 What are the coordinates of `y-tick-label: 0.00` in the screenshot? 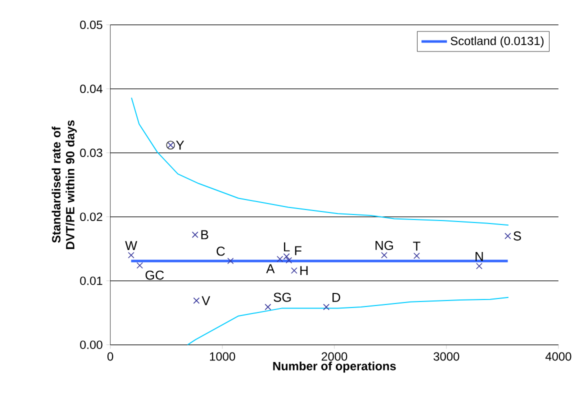 It's located at (91, 344).